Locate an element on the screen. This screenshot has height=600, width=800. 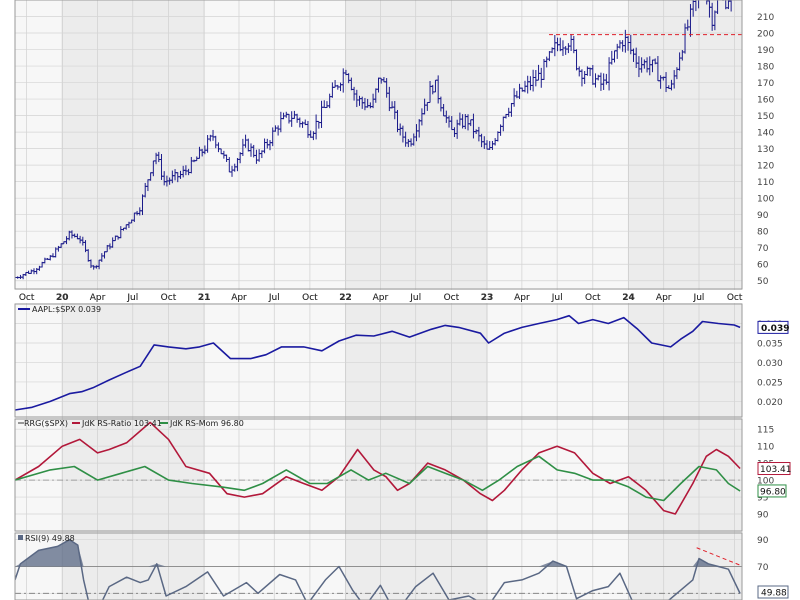
price-y-tick-label: 110 is located at coordinates (765, 183).